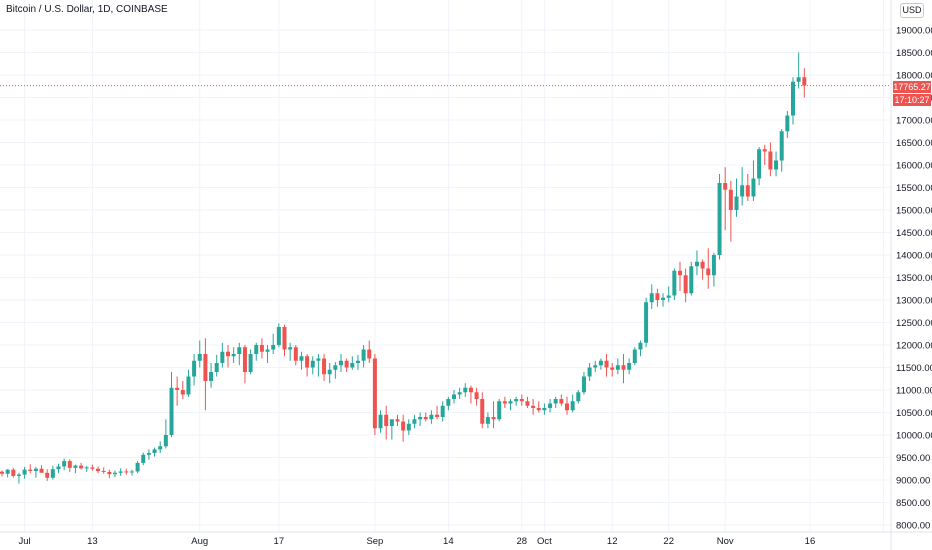 The image size is (932, 550). Describe the element at coordinates (810, 541) in the screenshot. I see `time-tick-label: 16` at that location.